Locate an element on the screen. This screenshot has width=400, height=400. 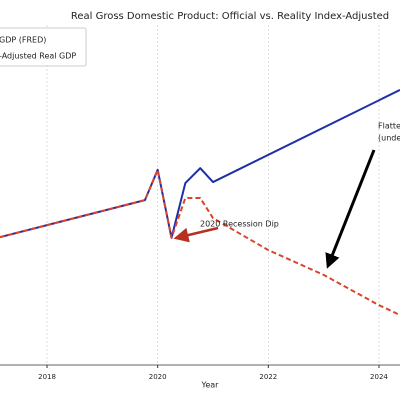
x-tick-label: 2024 is located at coordinates (379, 377).